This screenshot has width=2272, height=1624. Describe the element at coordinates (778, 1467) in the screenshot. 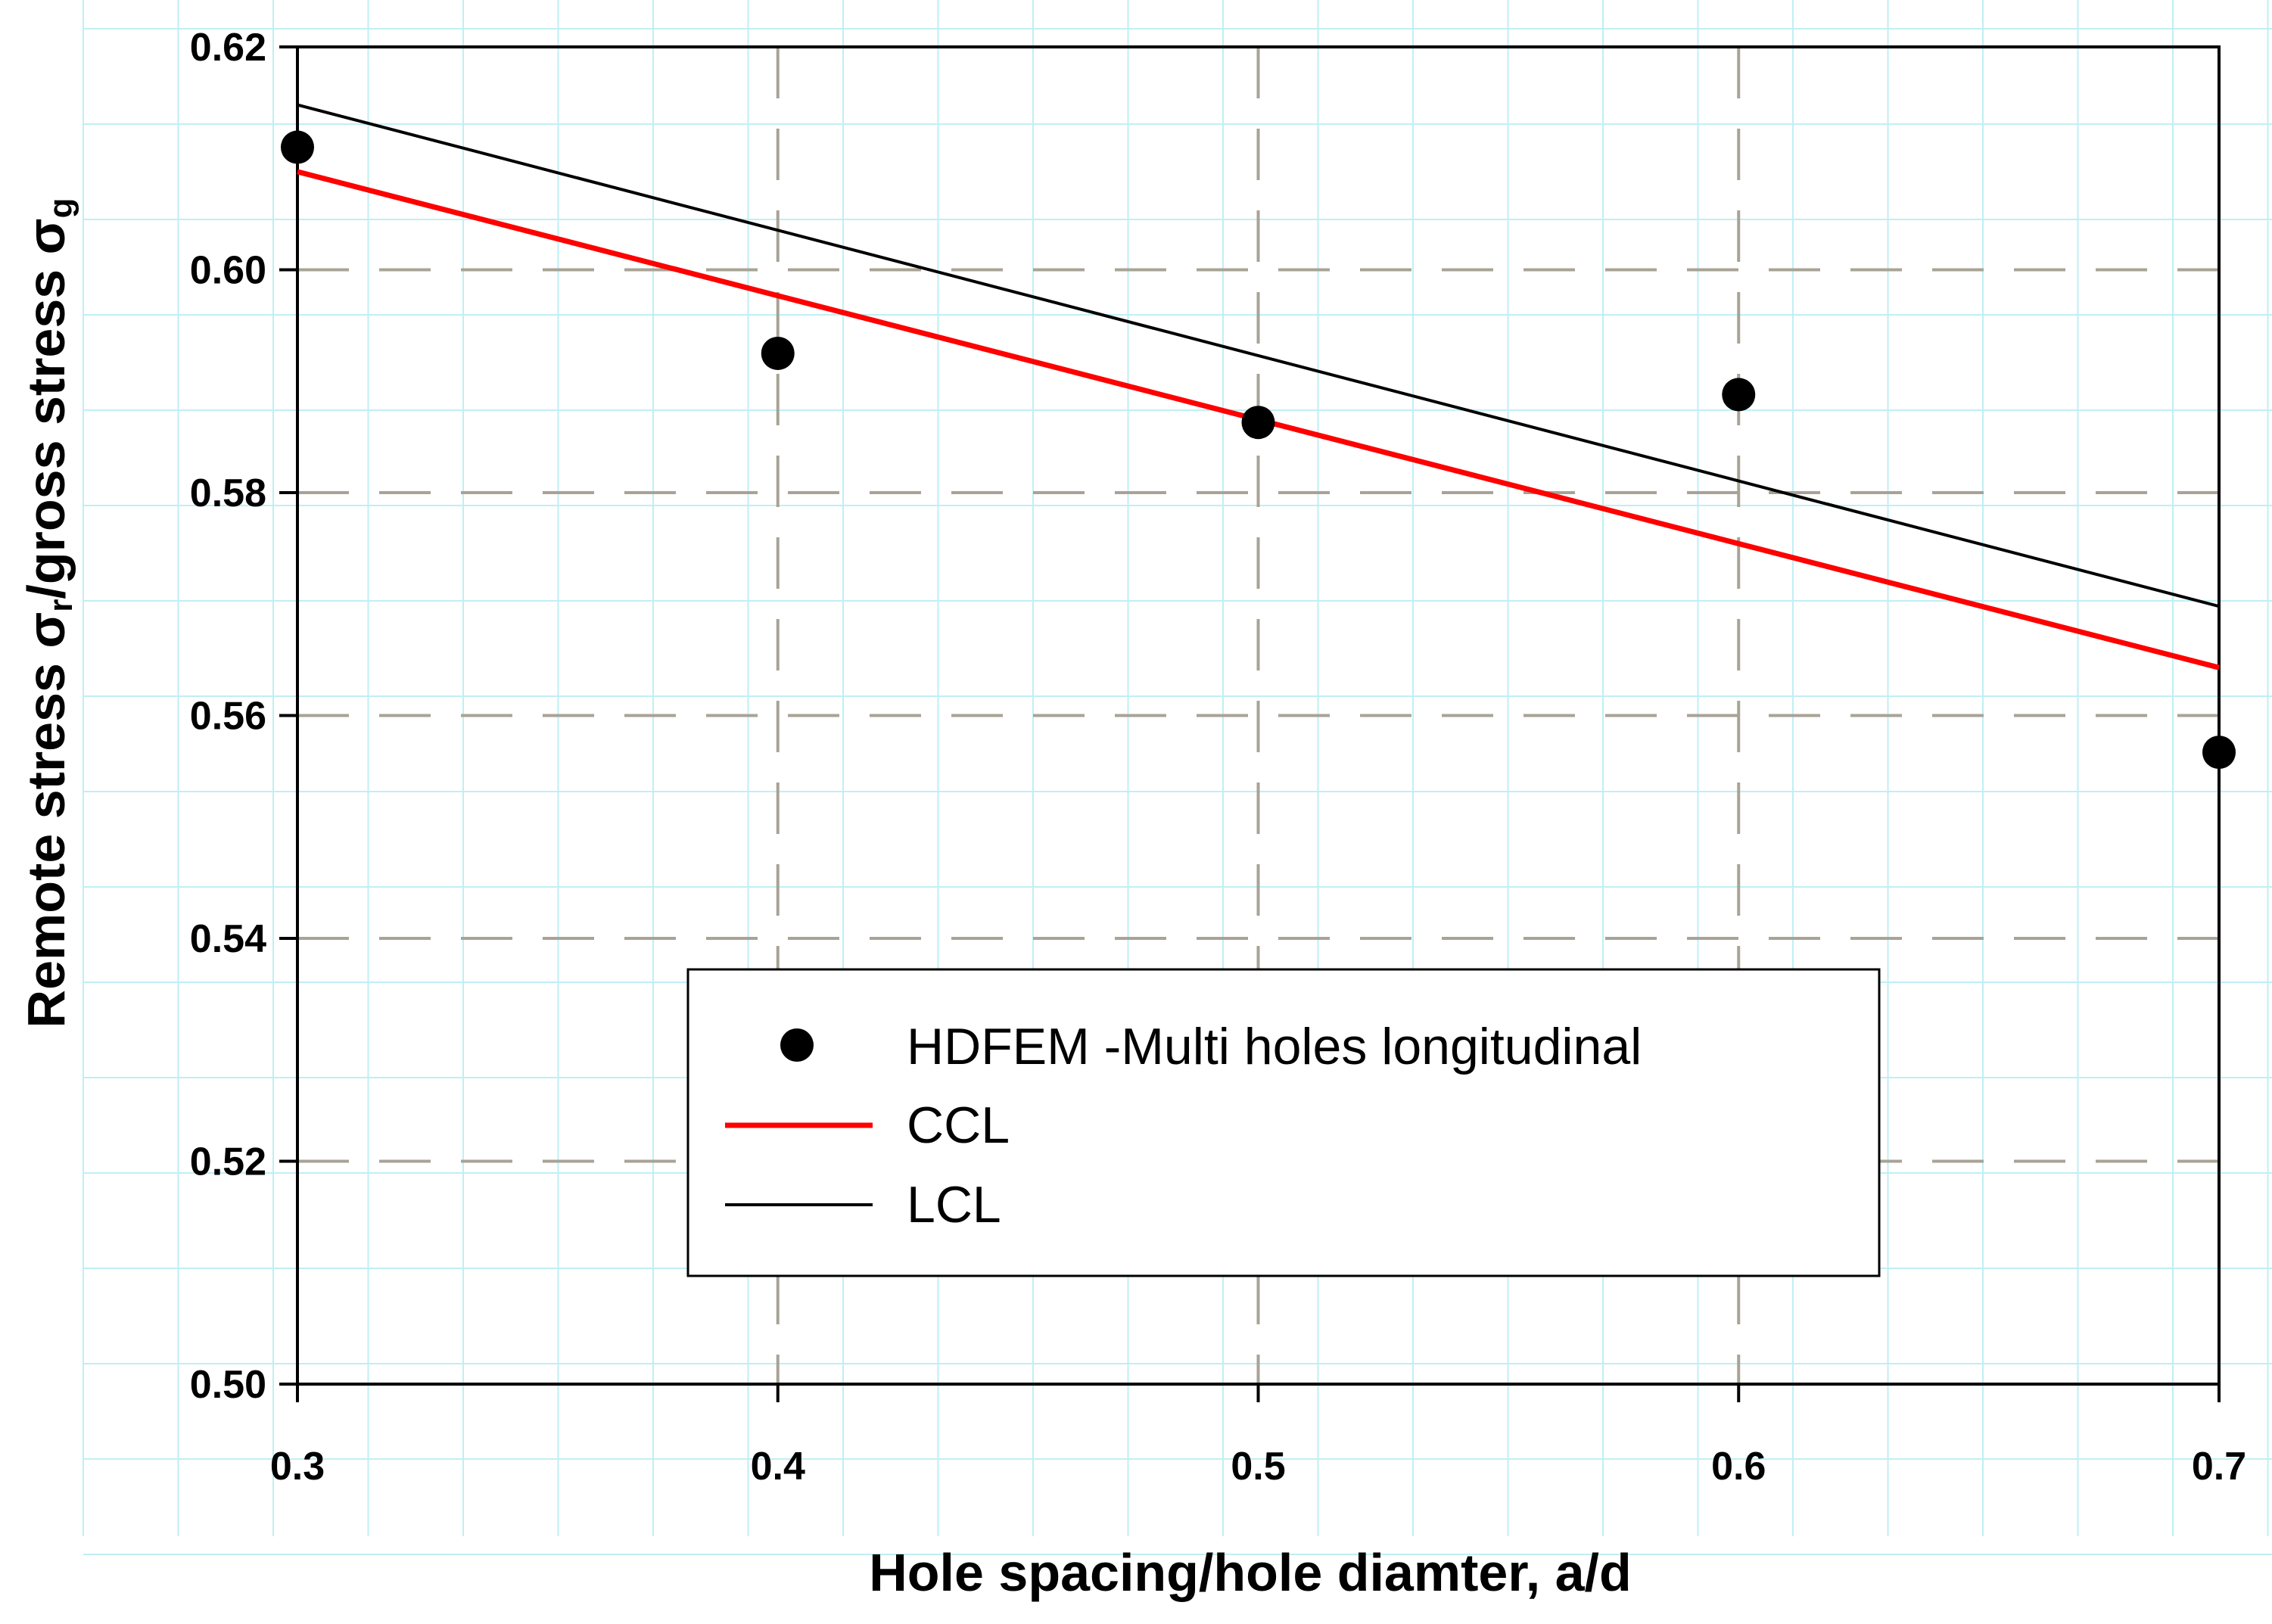

I see `x-tick-label: 0.4` at that location.